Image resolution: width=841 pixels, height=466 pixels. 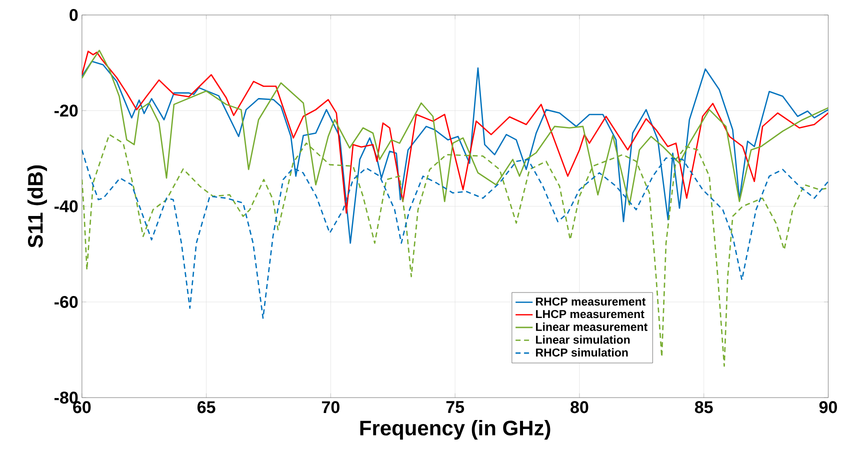 I want to click on x-axis-title: Frequency (in GHz), so click(x=455, y=430).